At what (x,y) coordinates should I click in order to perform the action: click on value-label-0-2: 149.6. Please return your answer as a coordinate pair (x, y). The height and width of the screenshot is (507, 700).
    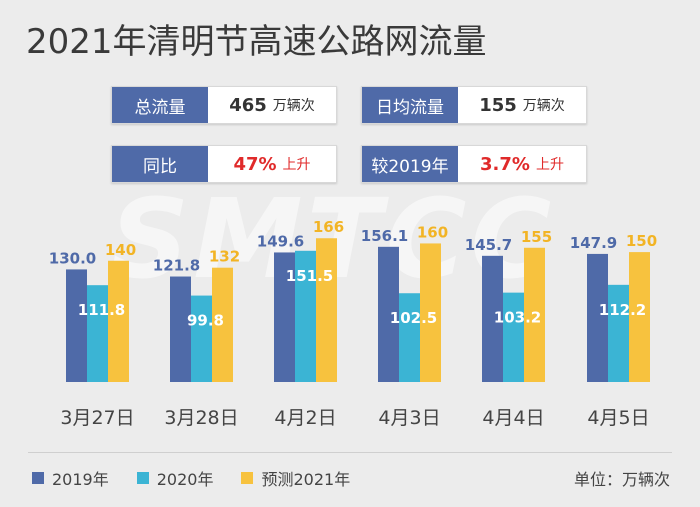
    Looking at the image, I should click on (280, 241).